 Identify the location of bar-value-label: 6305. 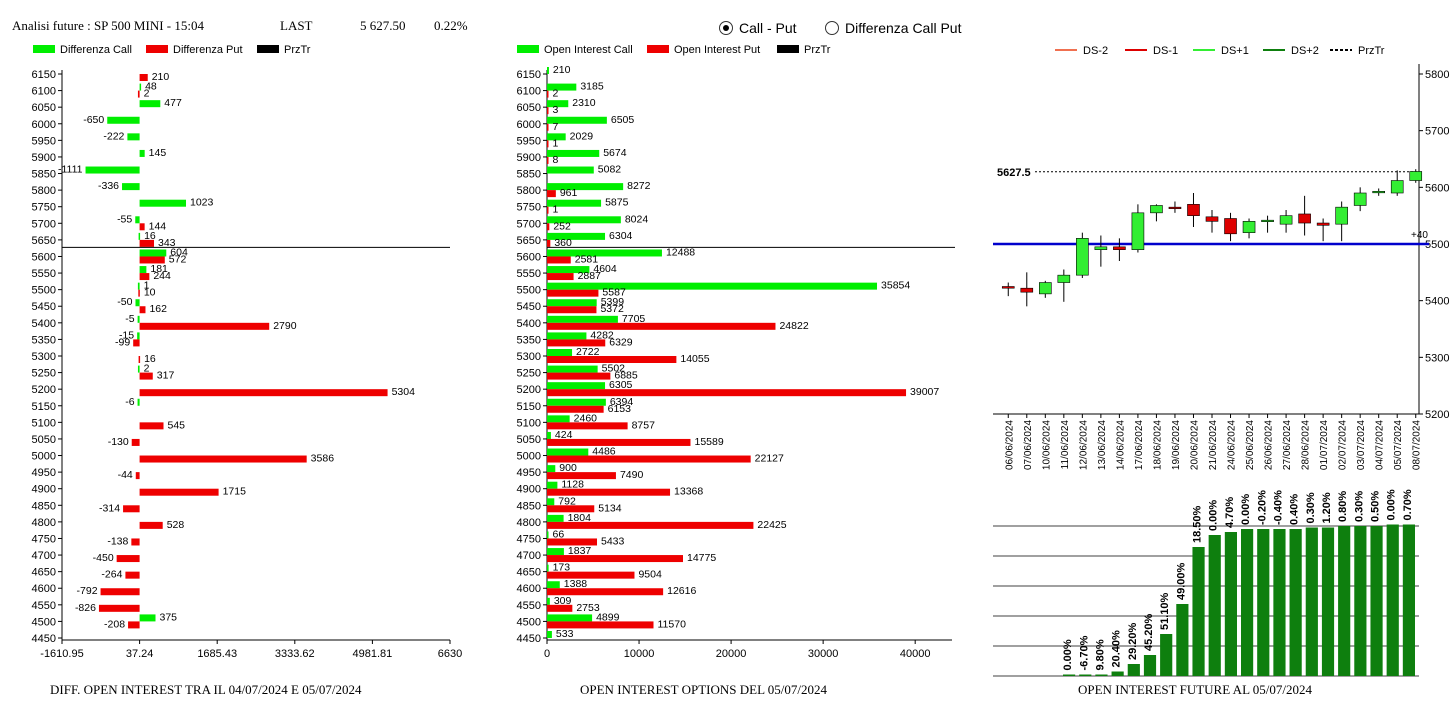
(621, 385).